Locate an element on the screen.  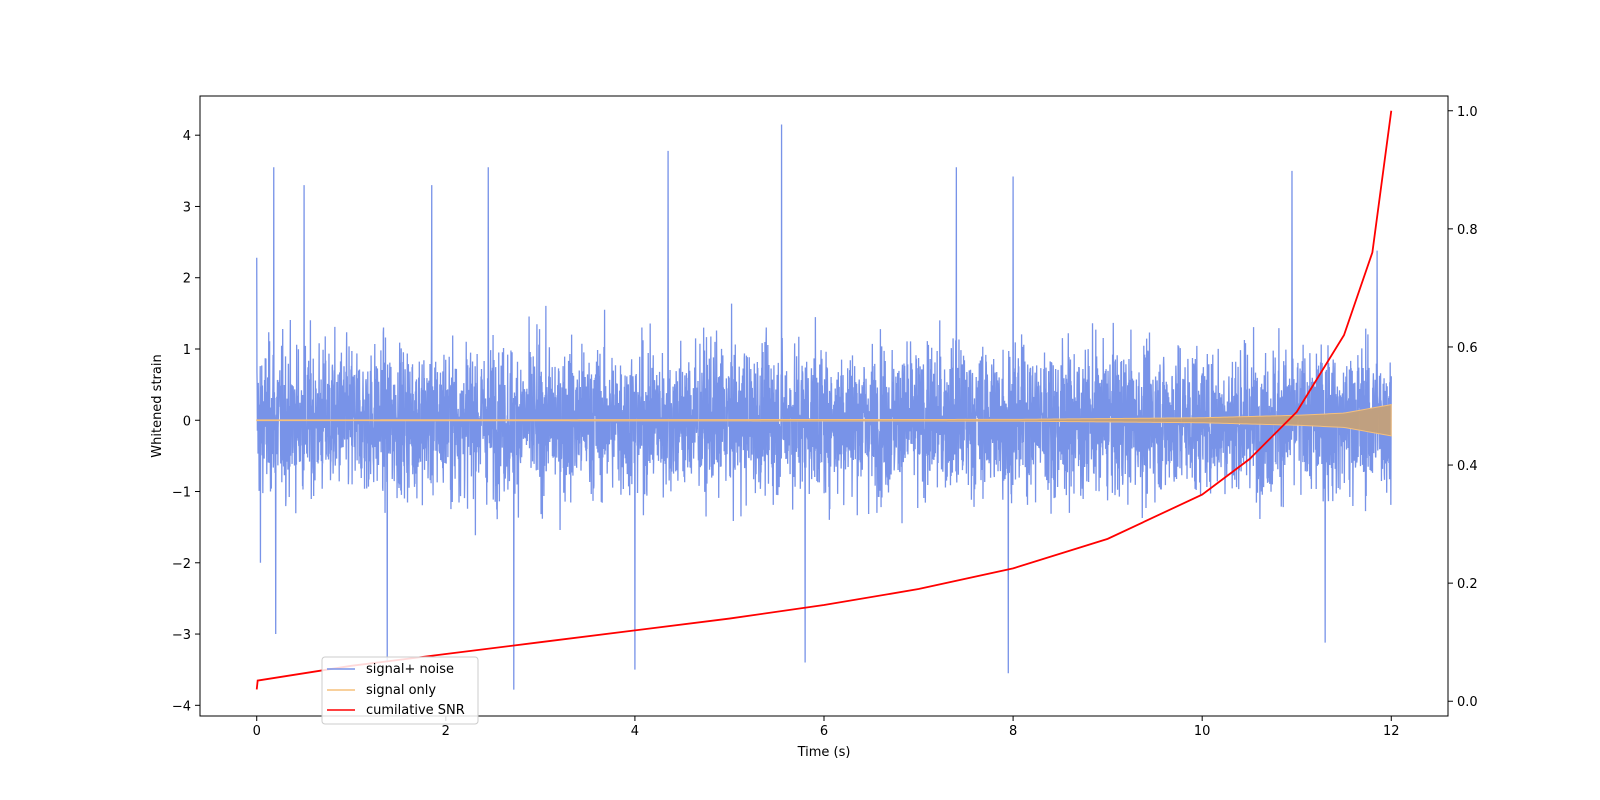
legend: signal+ noise signal only cumilative SNR is located at coordinates (400, 690).